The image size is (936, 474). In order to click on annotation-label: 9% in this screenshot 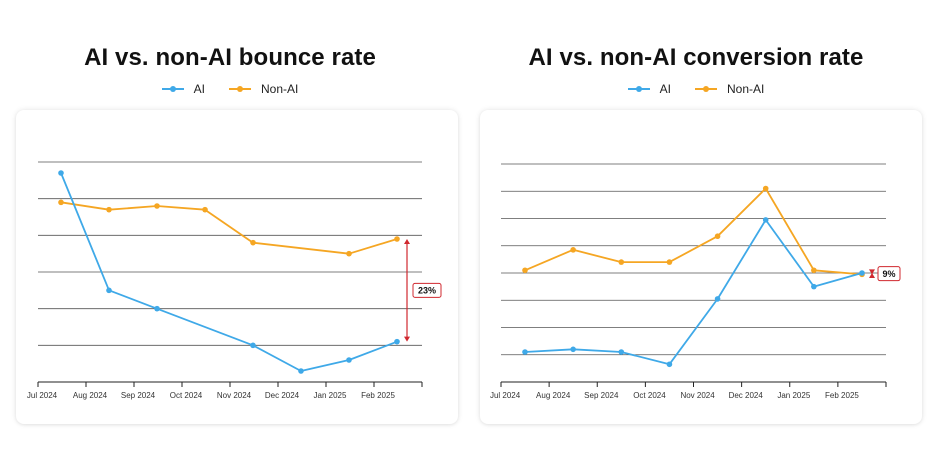, I will do `click(888, 274)`.